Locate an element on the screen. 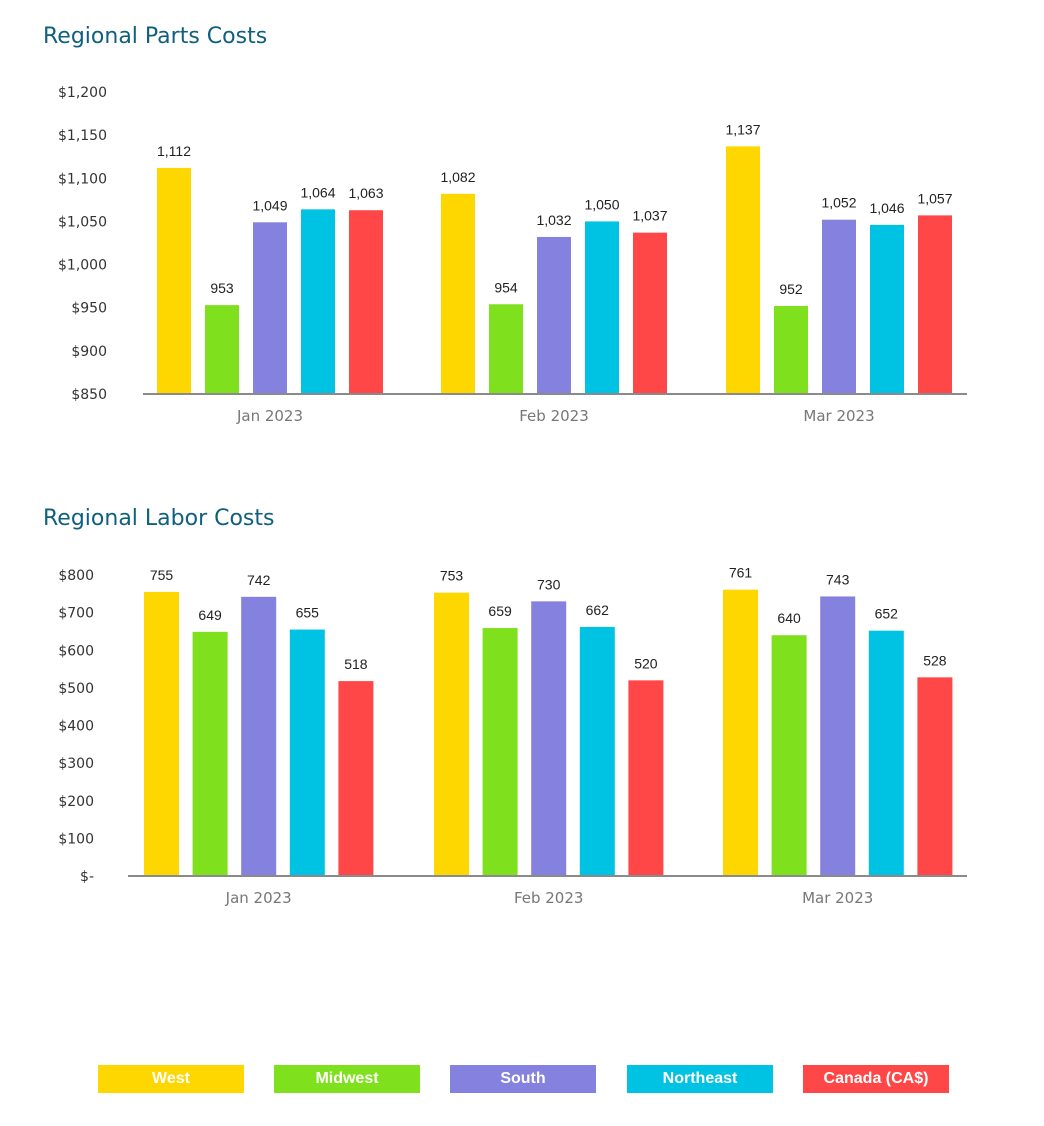 Image resolution: width=1044 pixels, height=1126 pixels. data-label: 1,112 is located at coordinates (174, 151).